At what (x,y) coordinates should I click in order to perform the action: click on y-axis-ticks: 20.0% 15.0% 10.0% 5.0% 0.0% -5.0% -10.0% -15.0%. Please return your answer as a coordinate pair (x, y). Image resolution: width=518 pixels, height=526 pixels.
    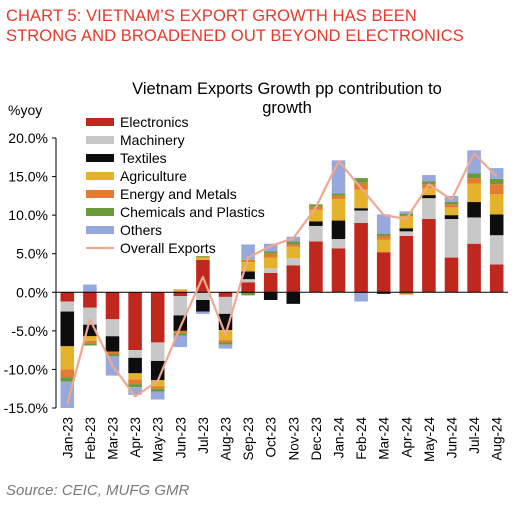
    Looking at the image, I should click on (30, 273).